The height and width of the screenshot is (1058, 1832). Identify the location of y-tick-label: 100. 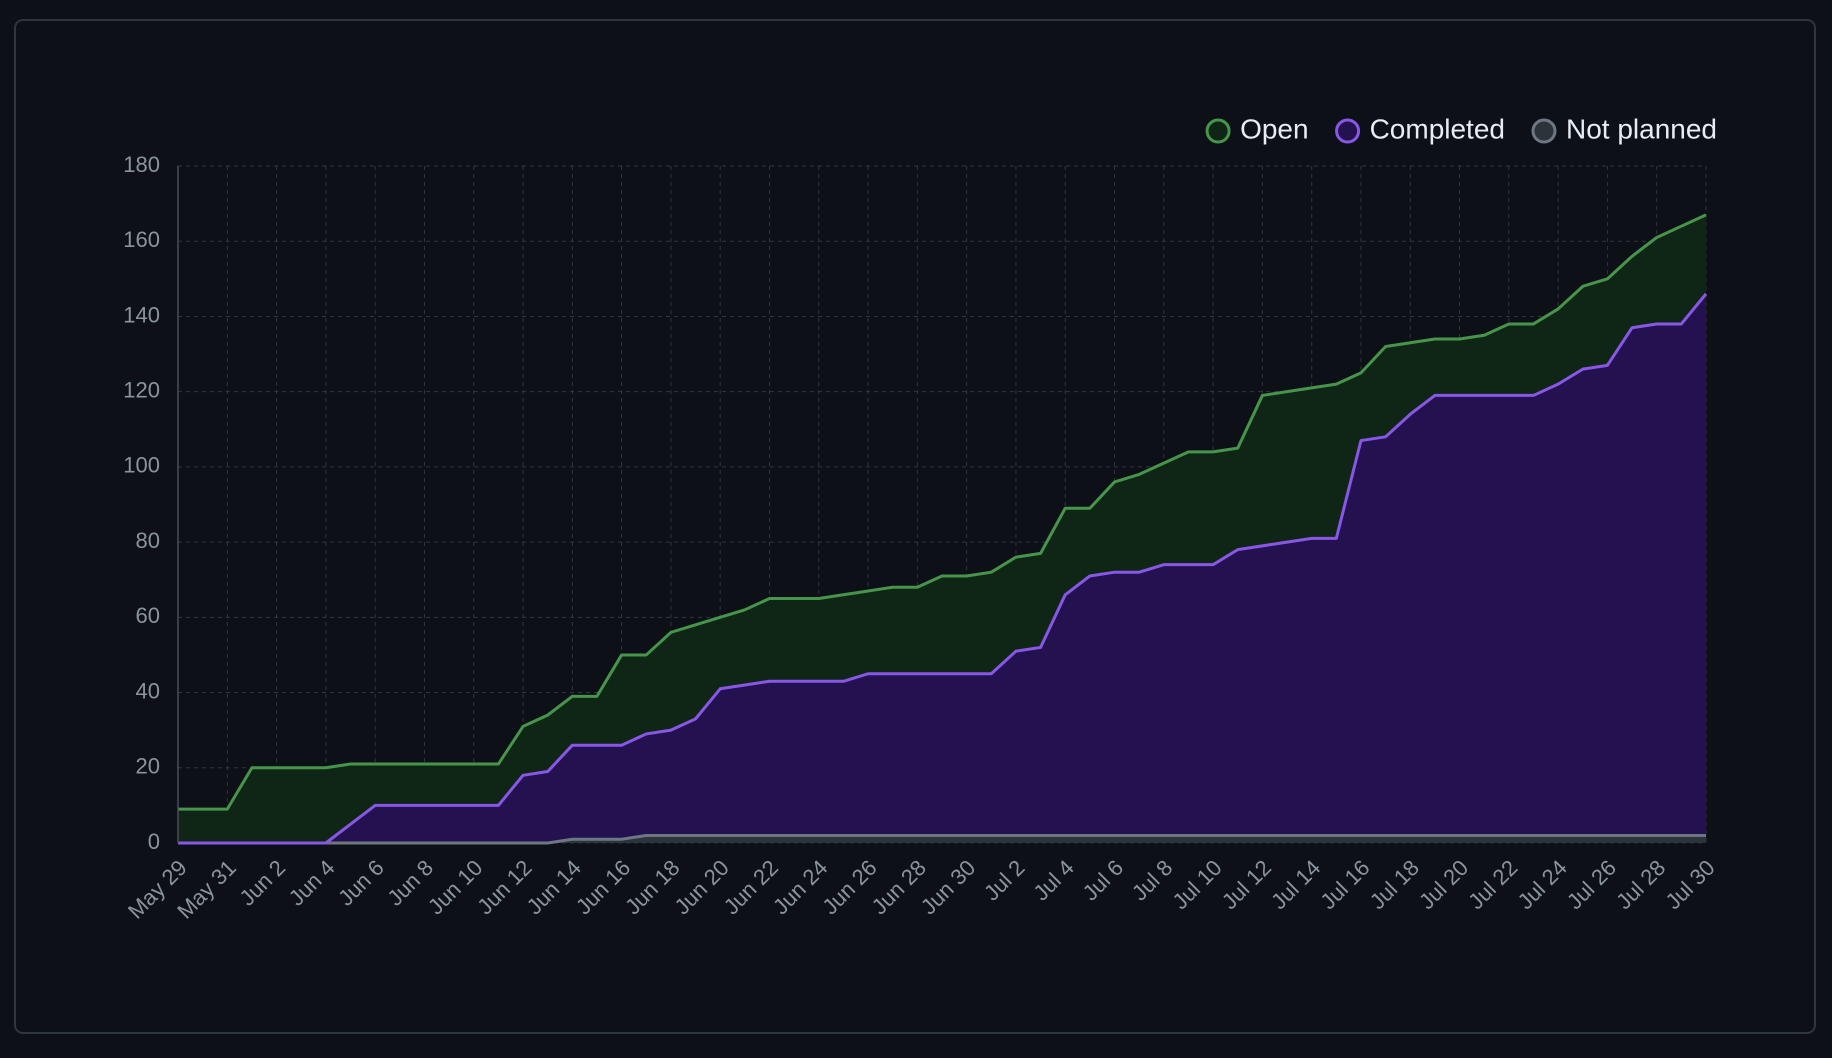
(141, 465).